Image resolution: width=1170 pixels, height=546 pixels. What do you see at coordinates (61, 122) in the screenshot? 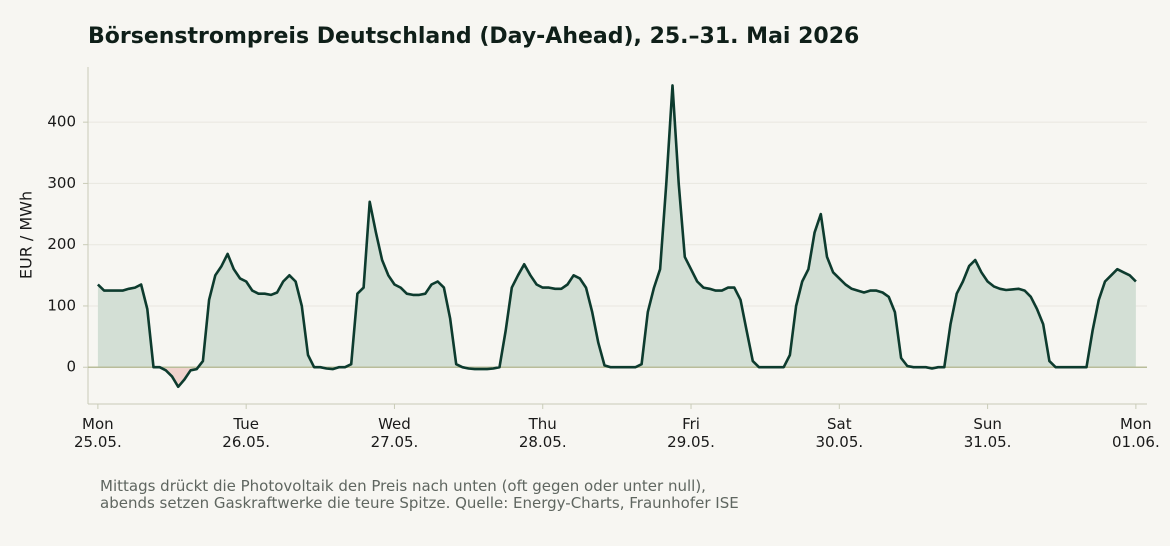
I see `y-tick-label: 400` at bounding box center [61, 122].